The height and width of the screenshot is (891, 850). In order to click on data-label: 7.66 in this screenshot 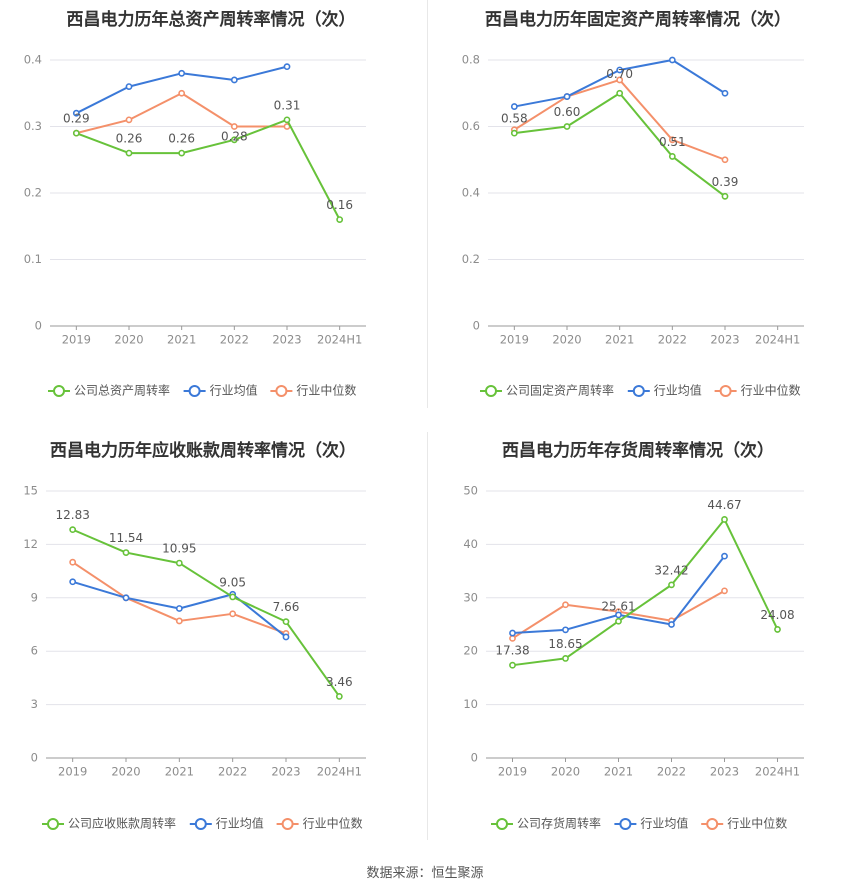, I will do `click(286, 607)`.